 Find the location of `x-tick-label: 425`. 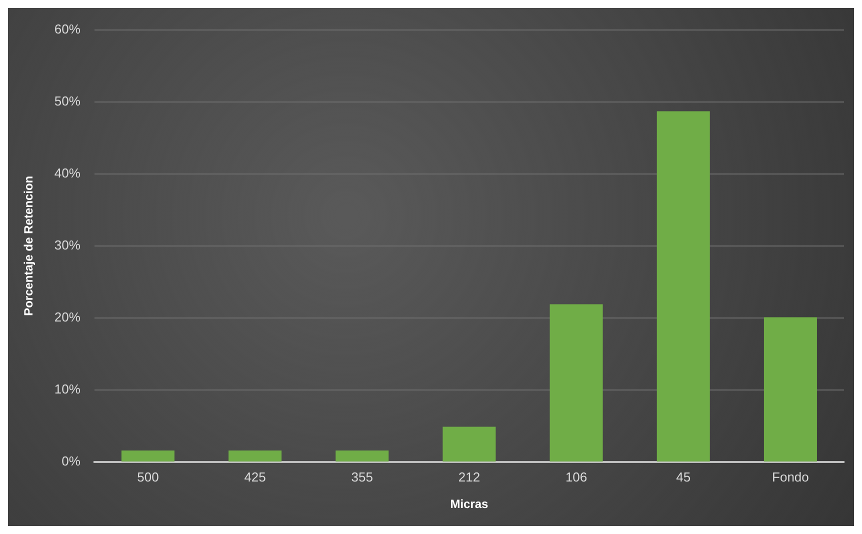

x-tick-label: 425 is located at coordinates (255, 476).